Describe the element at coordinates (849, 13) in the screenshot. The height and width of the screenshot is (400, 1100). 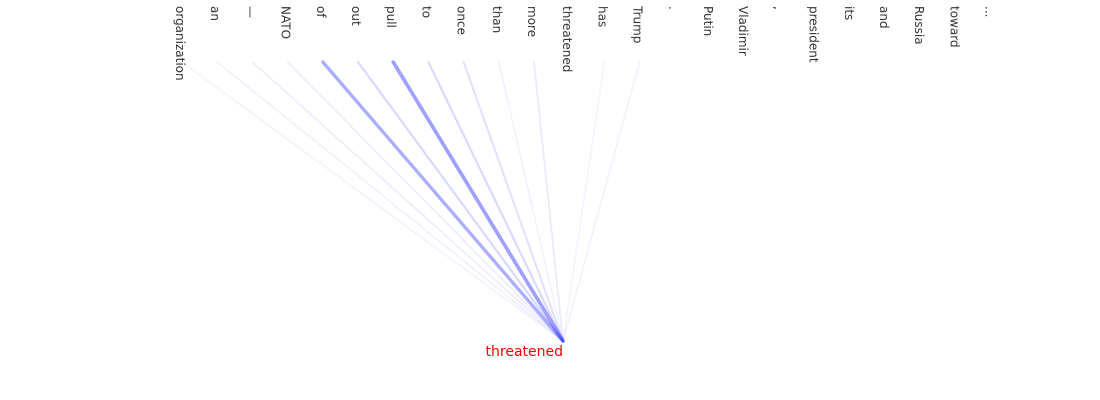
I see `token-label: its` at that location.